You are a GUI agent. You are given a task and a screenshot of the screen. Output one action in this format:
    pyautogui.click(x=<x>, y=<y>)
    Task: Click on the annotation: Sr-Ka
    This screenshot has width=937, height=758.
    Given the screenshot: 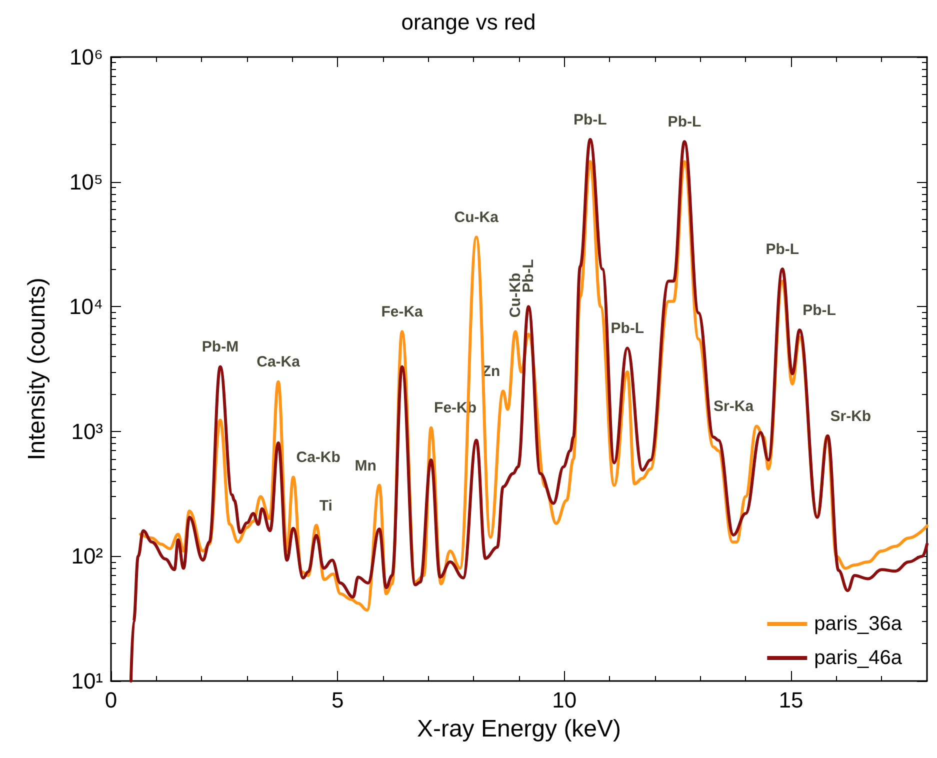 What is the action you would take?
    pyautogui.click(x=734, y=407)
    